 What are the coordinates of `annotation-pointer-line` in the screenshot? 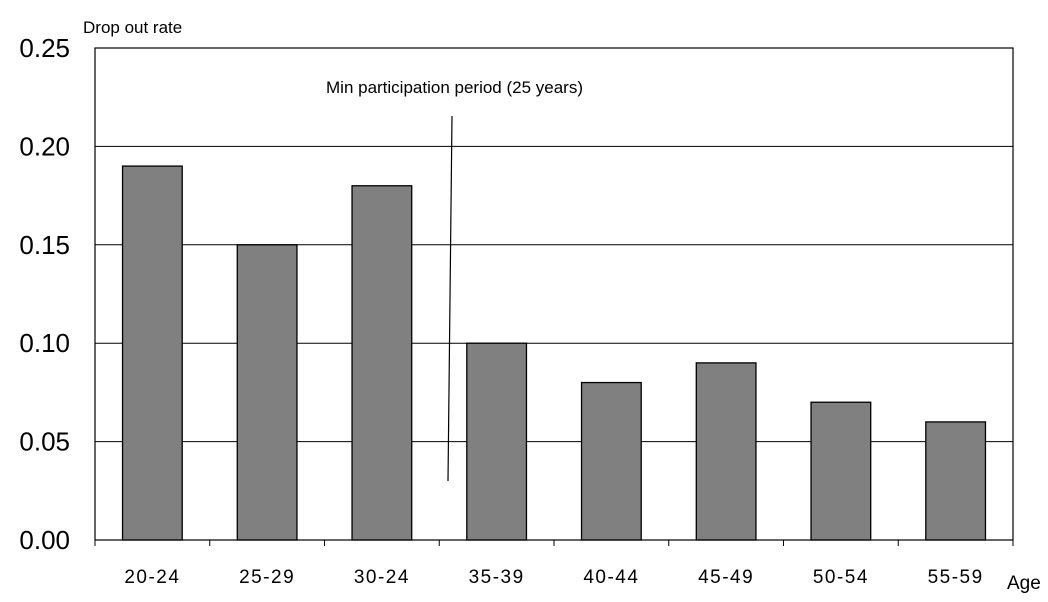 It's located at (450, 298).